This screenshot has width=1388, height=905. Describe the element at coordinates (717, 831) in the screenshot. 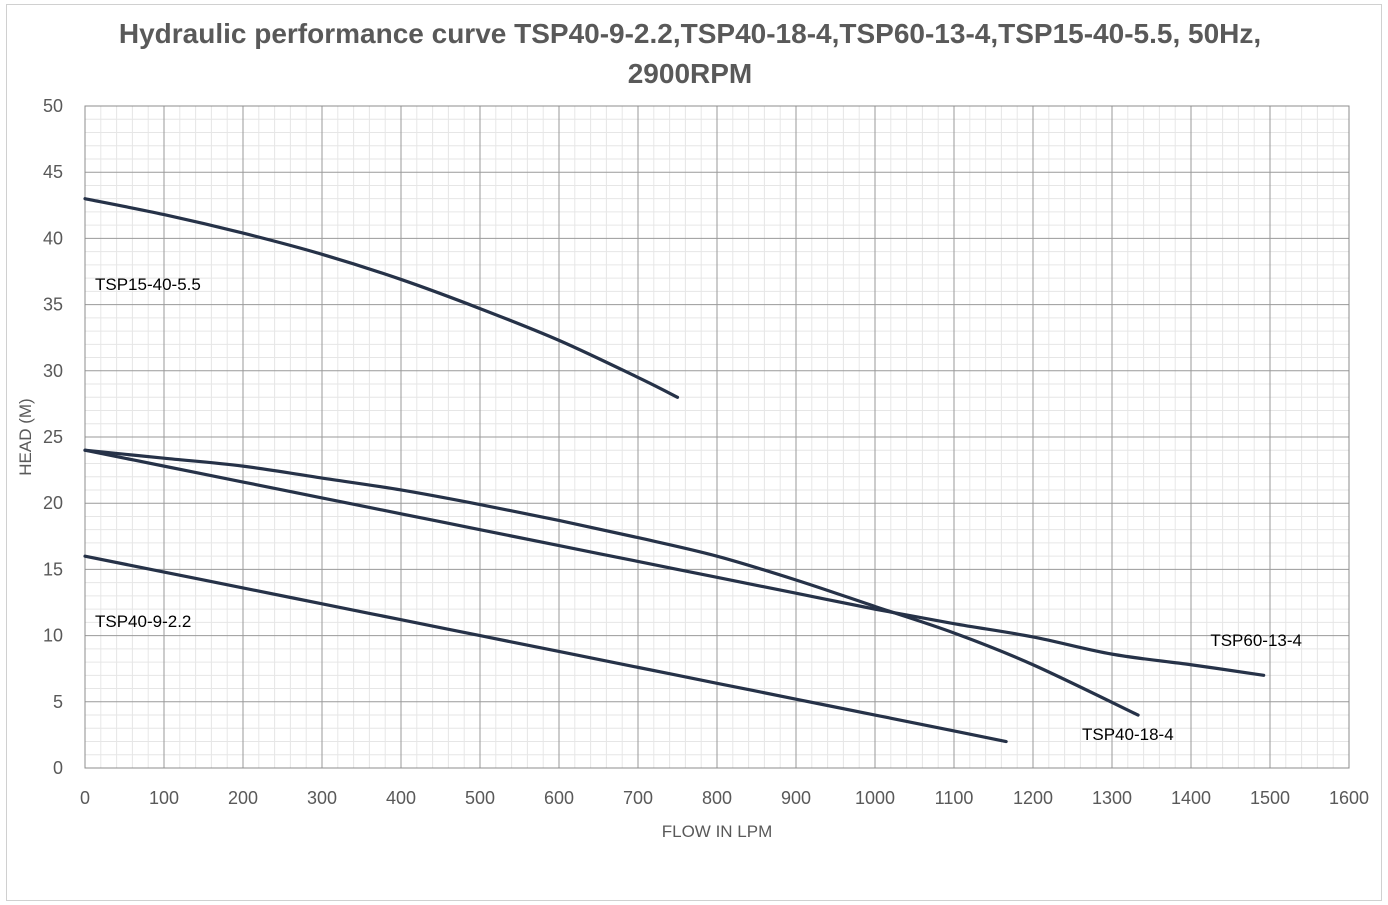

I see `x-axis-label: FLOW IN LPM` at that location.